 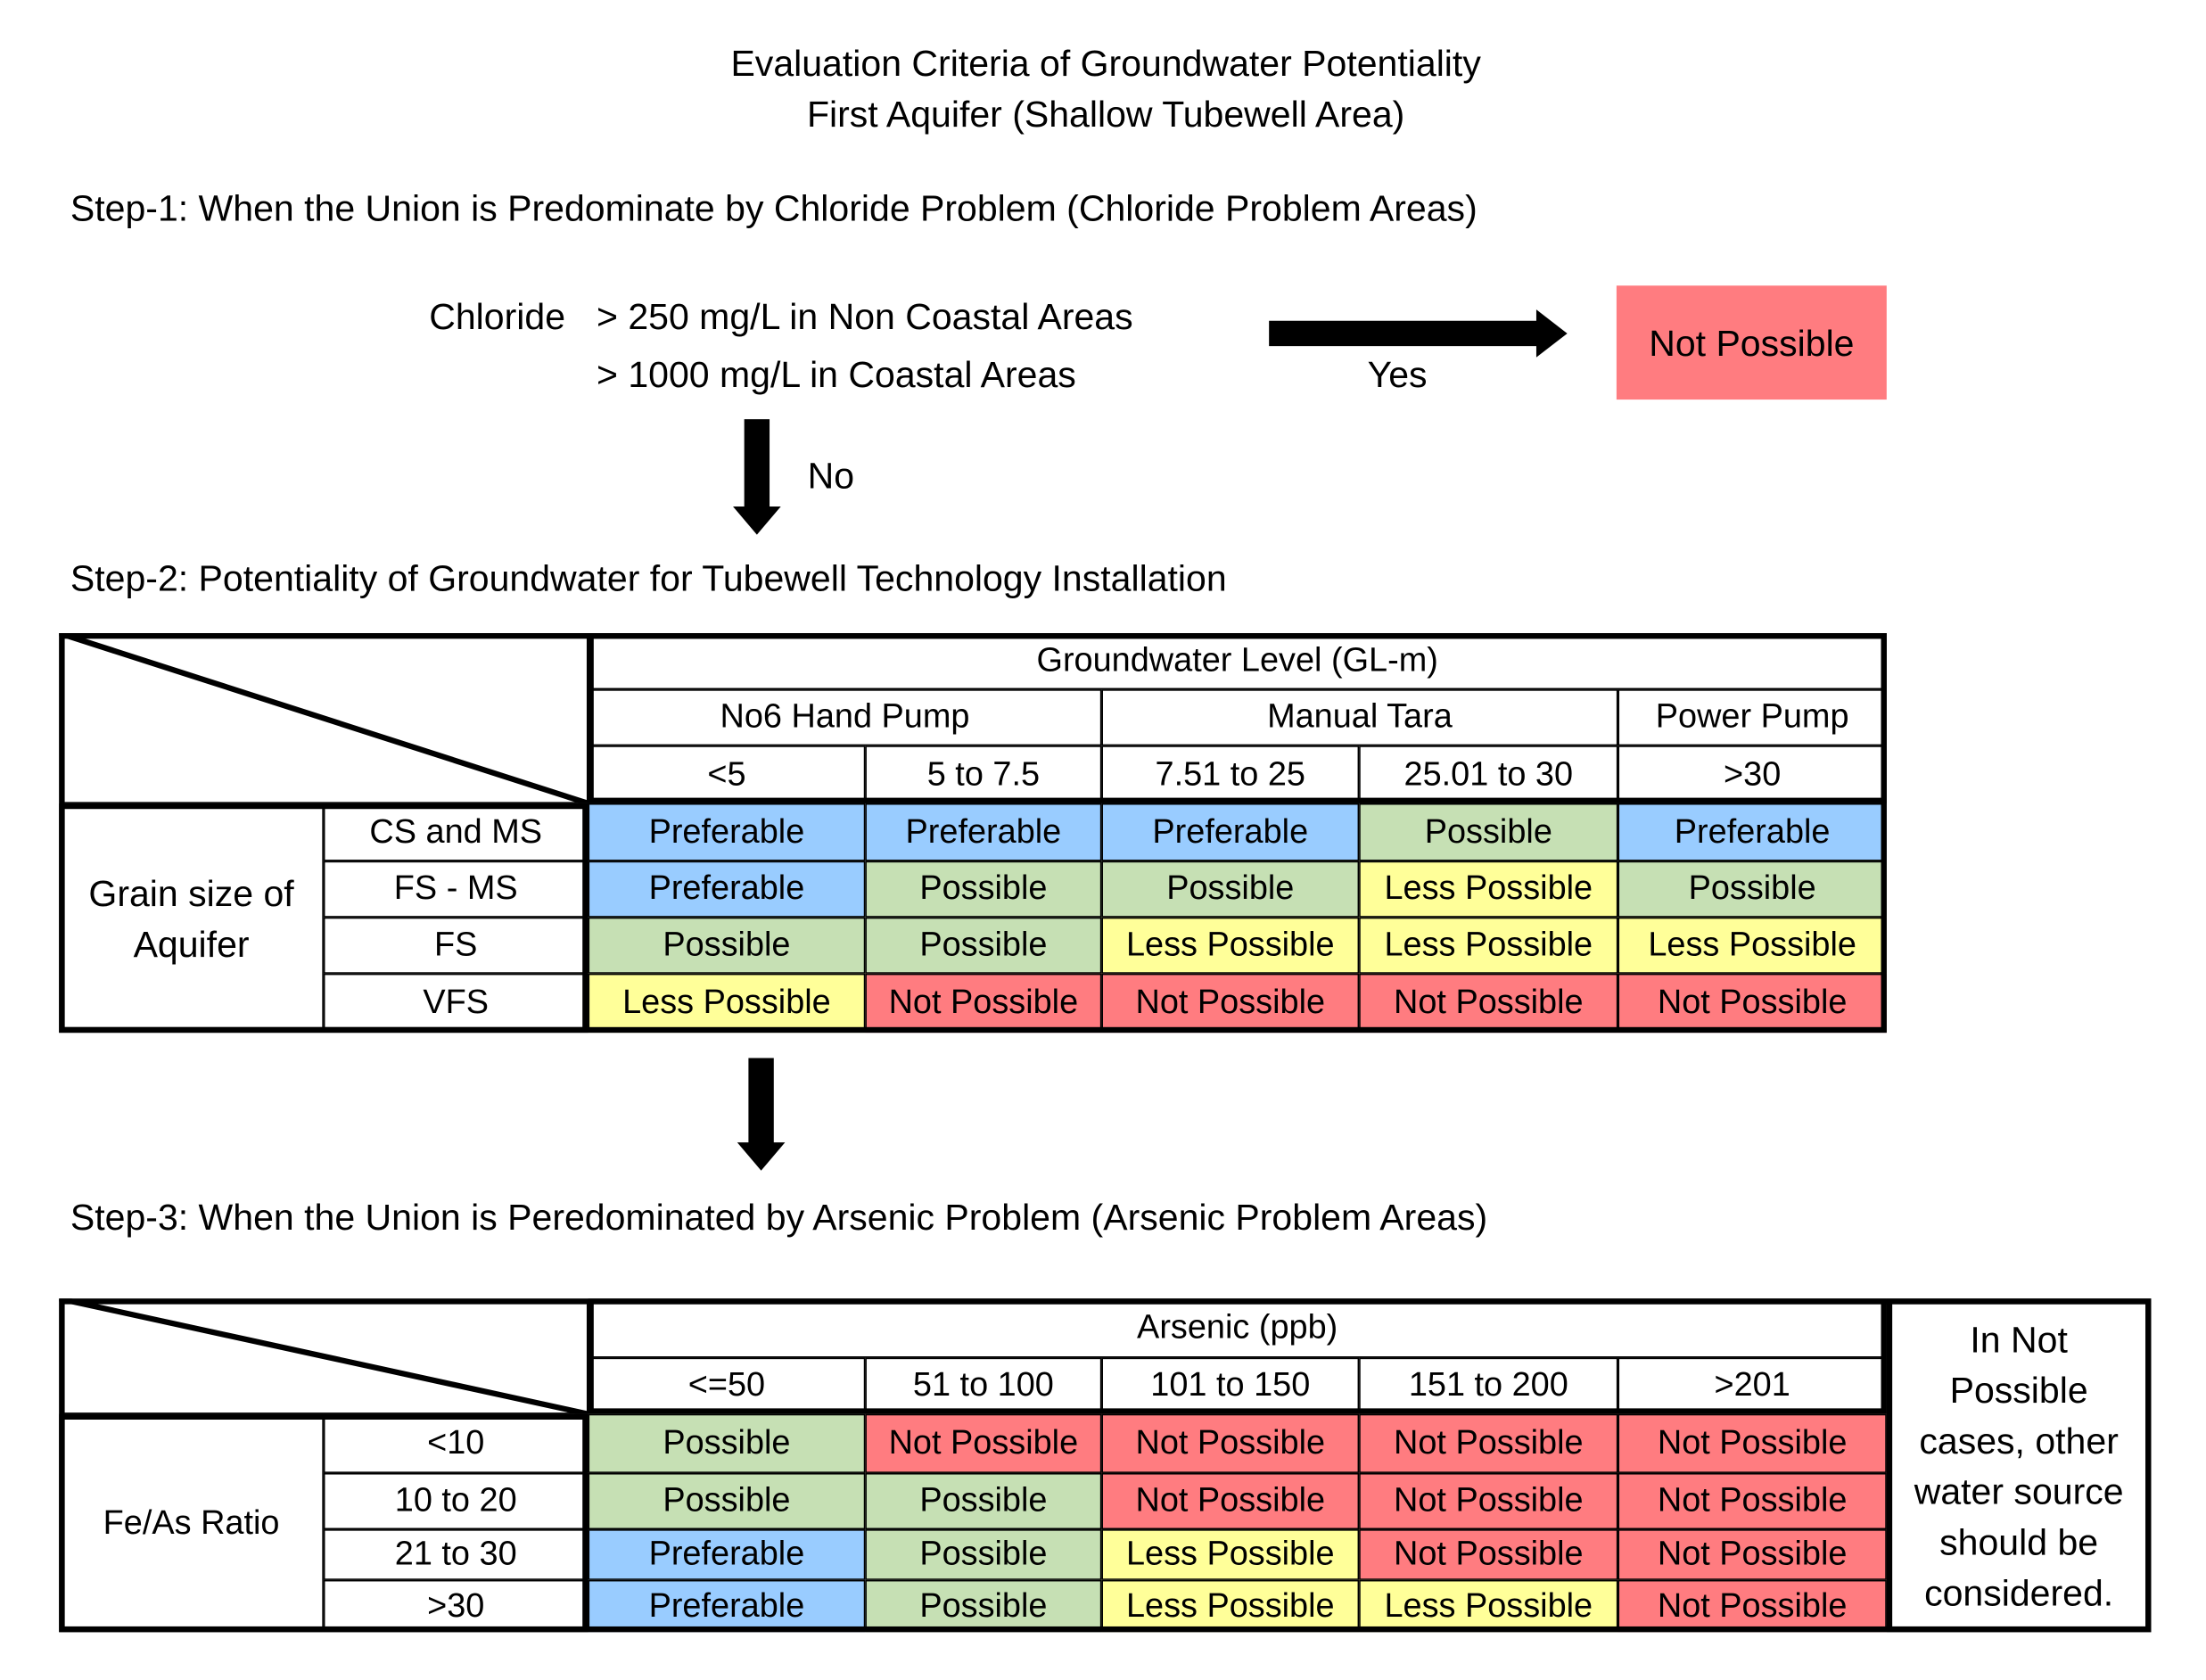 I want to click on yes-label: Yes, so click(x=1397, y=375).